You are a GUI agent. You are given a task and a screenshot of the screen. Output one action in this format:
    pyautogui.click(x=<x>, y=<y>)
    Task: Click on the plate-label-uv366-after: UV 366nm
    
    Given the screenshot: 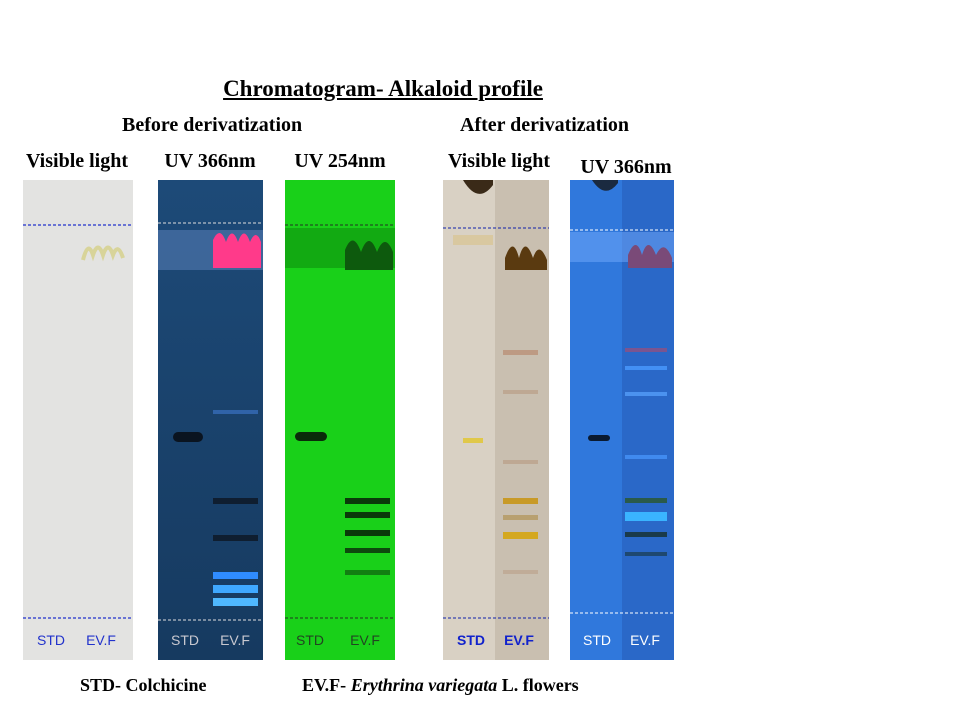 What is the action you would take?
    pyautogui.click(x=626, y=167)
    